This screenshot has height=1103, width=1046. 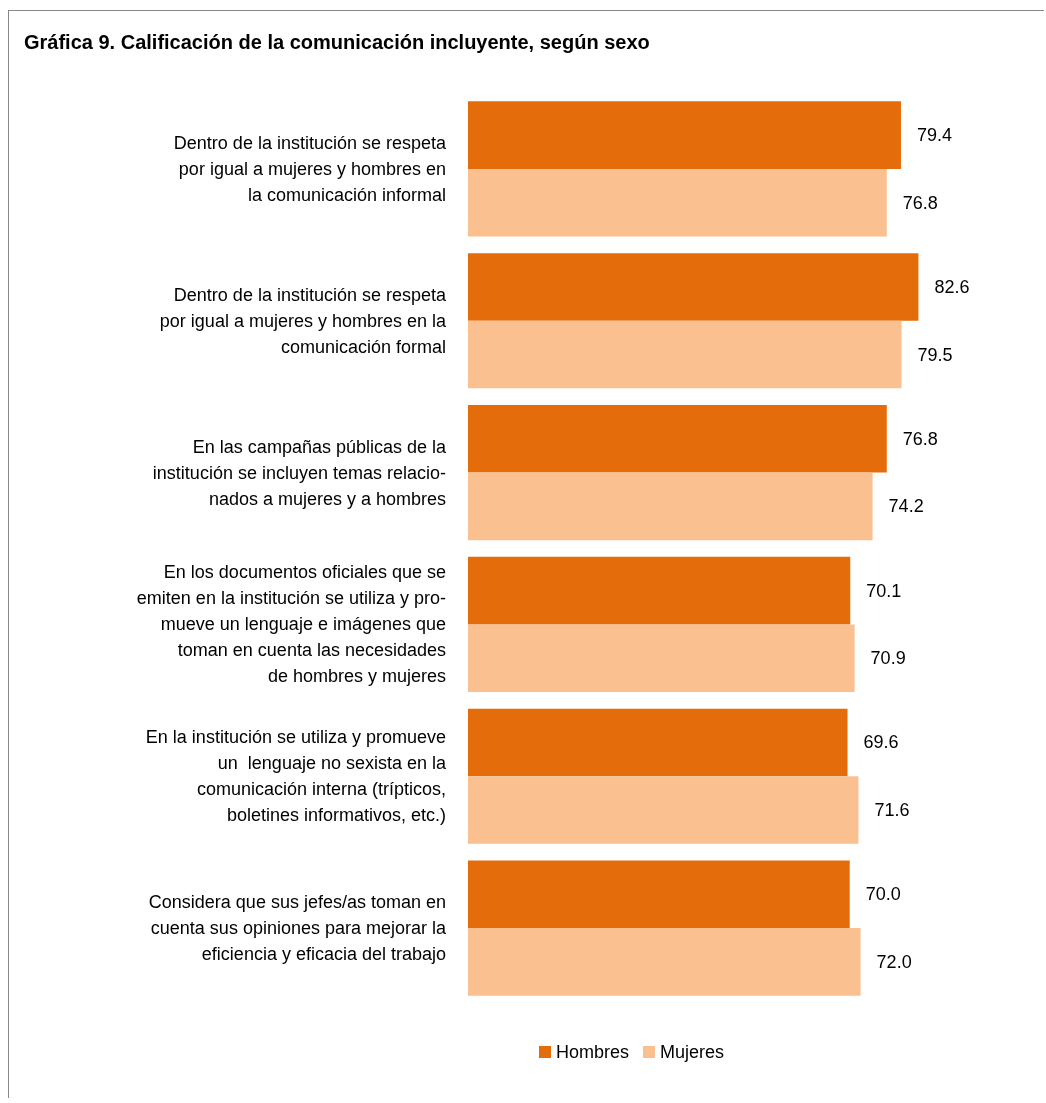 I want to click on y-tick-label: Dentro de la institución se respeta por igual a mujeres y hombres en la comunicación informal, so click(x=310, y=168).